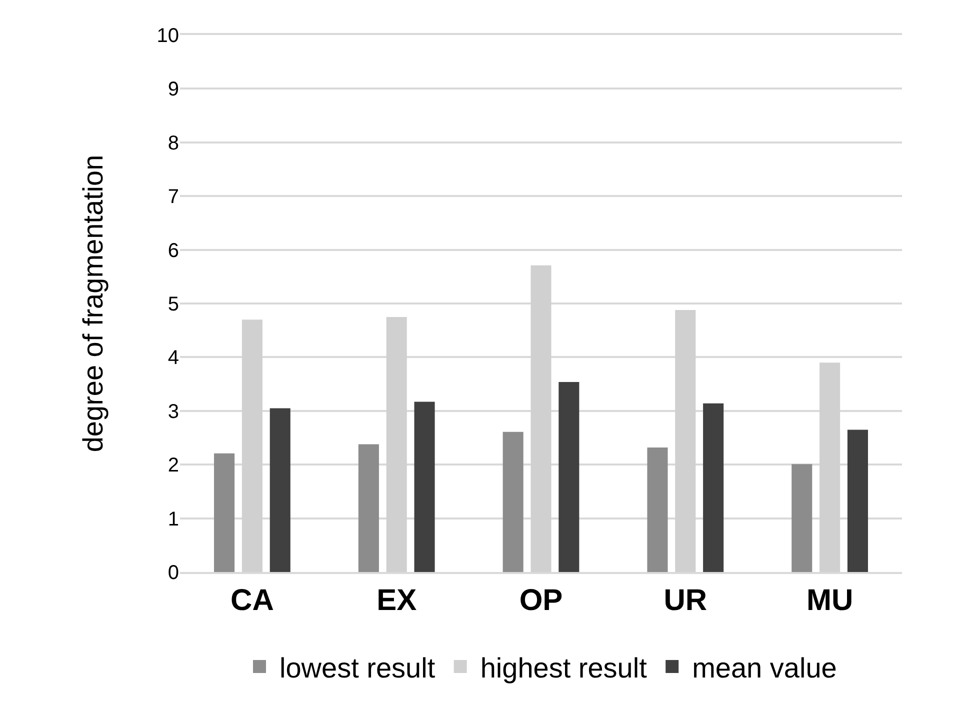  What do you see at coordinates (358, 668) in the screenshot?
I see `legend-label: lowest result` at bounding box center [358, 668].